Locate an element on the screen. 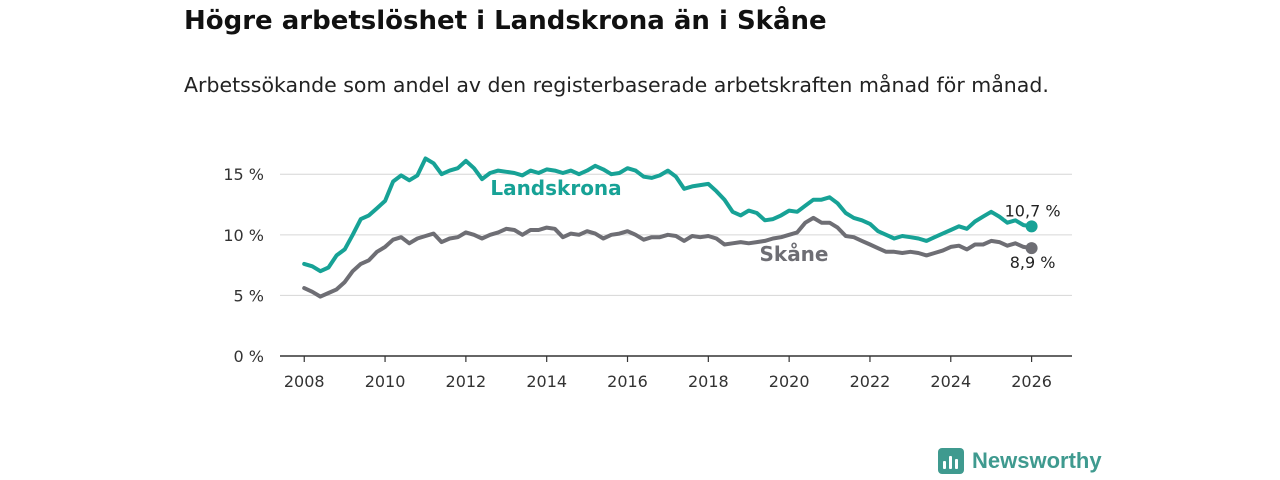  y-tick-label: 0 % is located at coordinates (249, 356).